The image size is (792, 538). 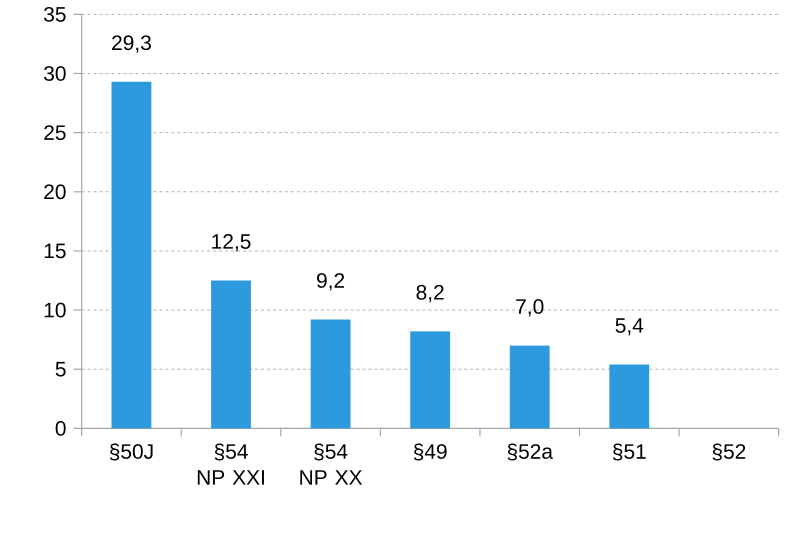 I want to click on data-label: 29,3, so click(x=131, y=43).